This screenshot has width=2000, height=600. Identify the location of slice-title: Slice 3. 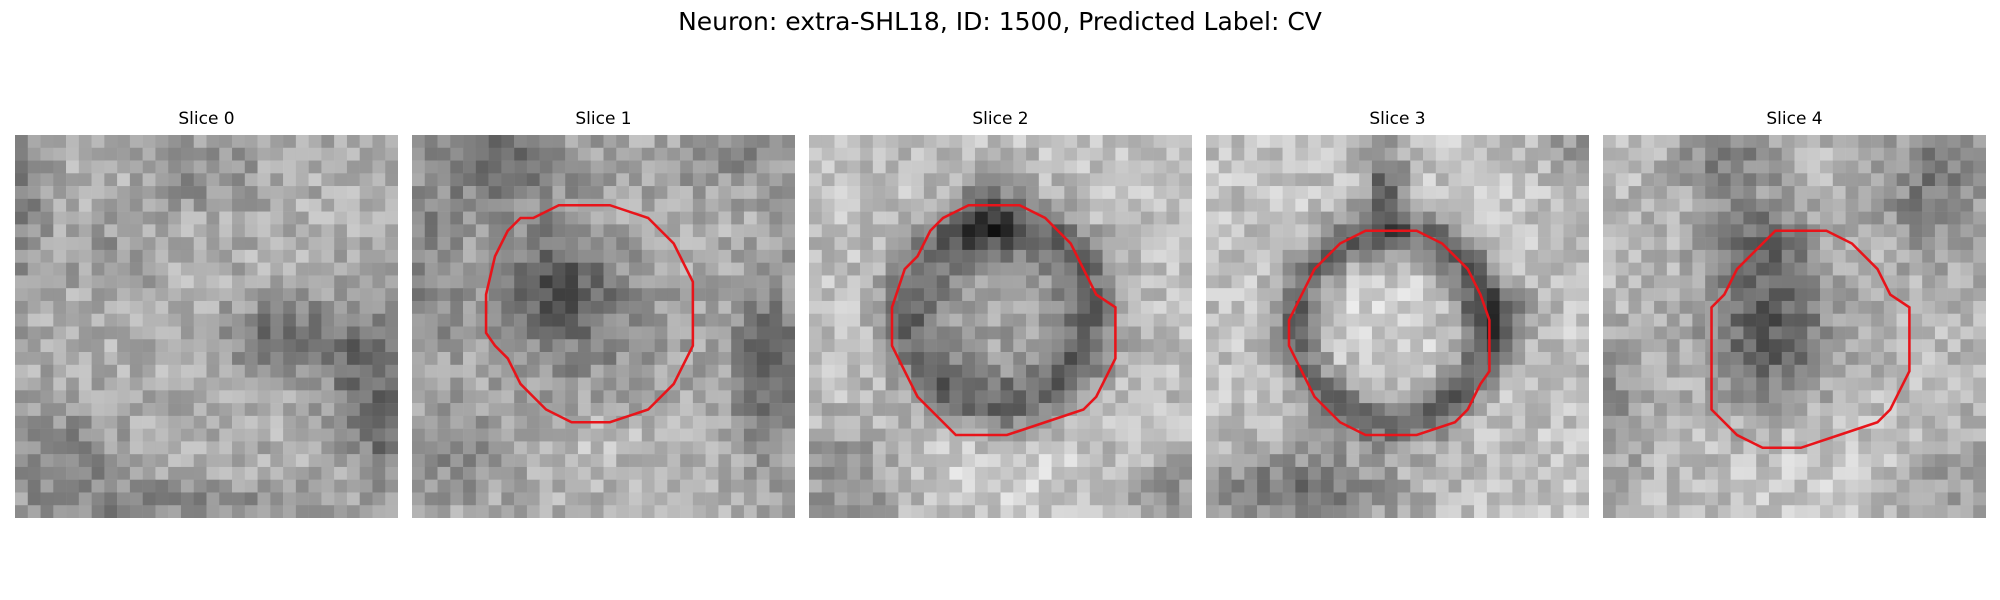
(1397, 119).